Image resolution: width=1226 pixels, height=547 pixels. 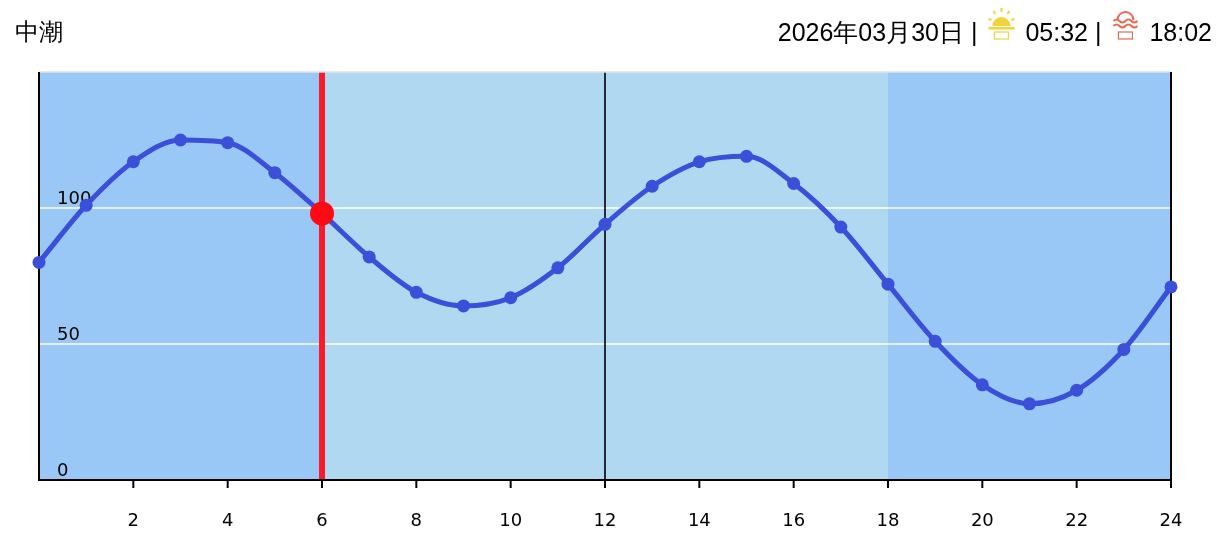 What do you see at coordinates (511, 519) in the screenshot?
I see `x-tick-label: 10` at bounding box center [511, 519].